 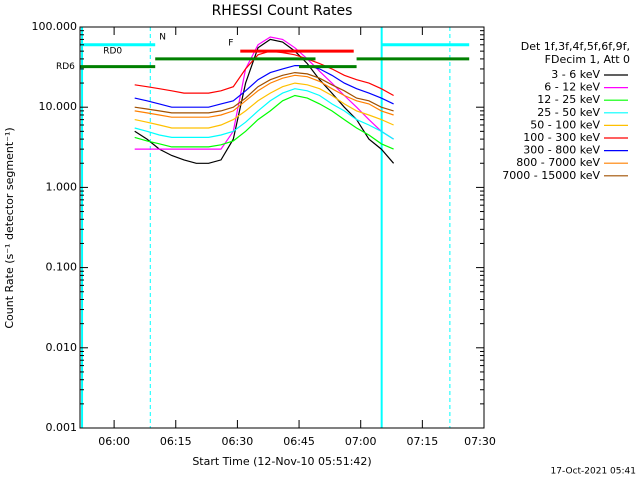 What do you see at coordinates (281, 461) in the screenshot?
I see `x-axis-label: Start Time (12-Nov-10 05:51:42)` at bounding box center [281, 461].